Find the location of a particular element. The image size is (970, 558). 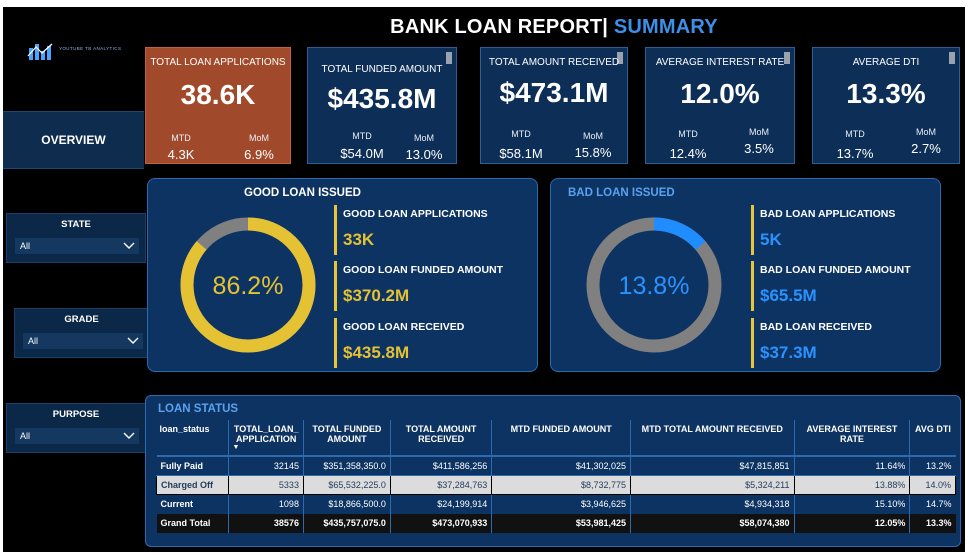

cell-status: Fully Paid is located at coordinates (193, 466).